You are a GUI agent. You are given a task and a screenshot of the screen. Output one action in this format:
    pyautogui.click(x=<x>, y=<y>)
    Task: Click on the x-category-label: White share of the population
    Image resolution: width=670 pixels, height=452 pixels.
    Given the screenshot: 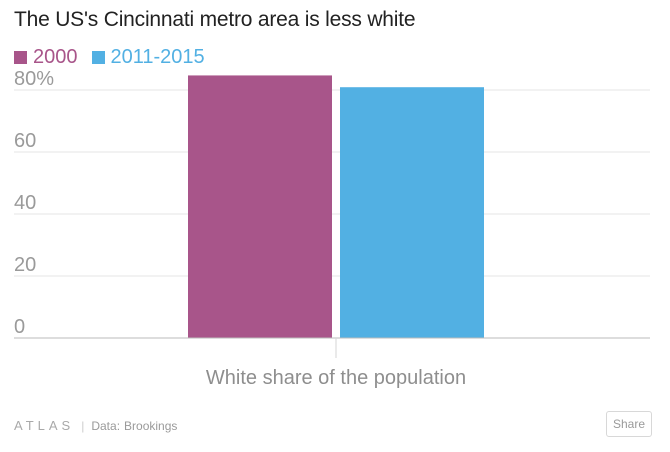 What is the action you would take?
    pyautogui.click(x=336, y=378)
    